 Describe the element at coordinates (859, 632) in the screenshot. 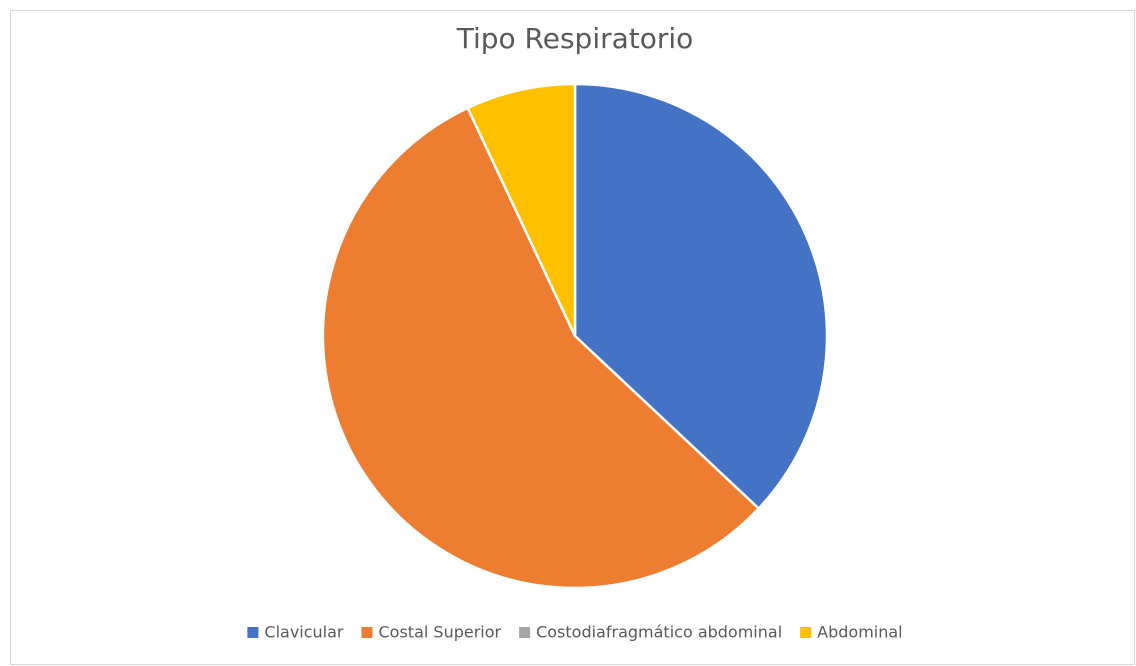

I see `legend-label: Abdominal` at that location.